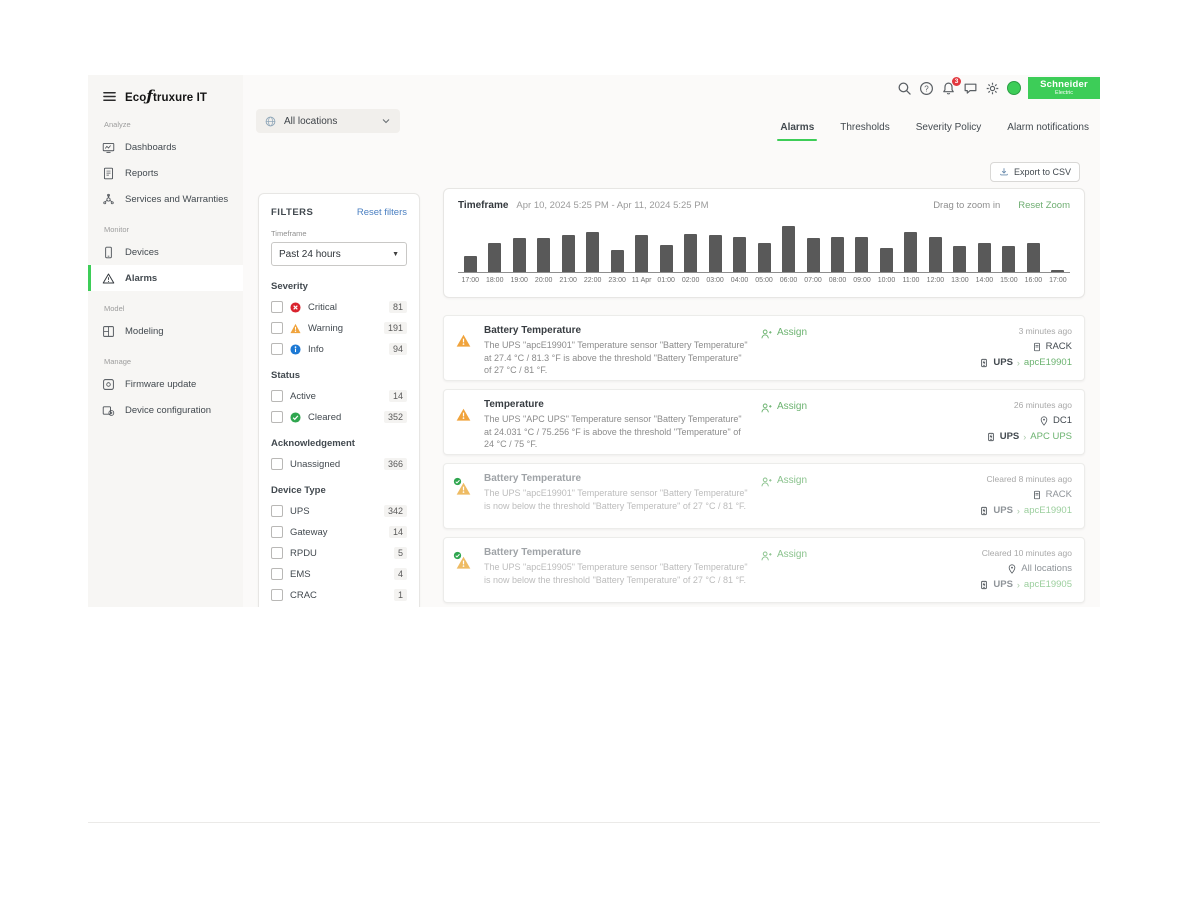  I want to click on tab-severity-policy: Severity Policy, so click(948, 127).